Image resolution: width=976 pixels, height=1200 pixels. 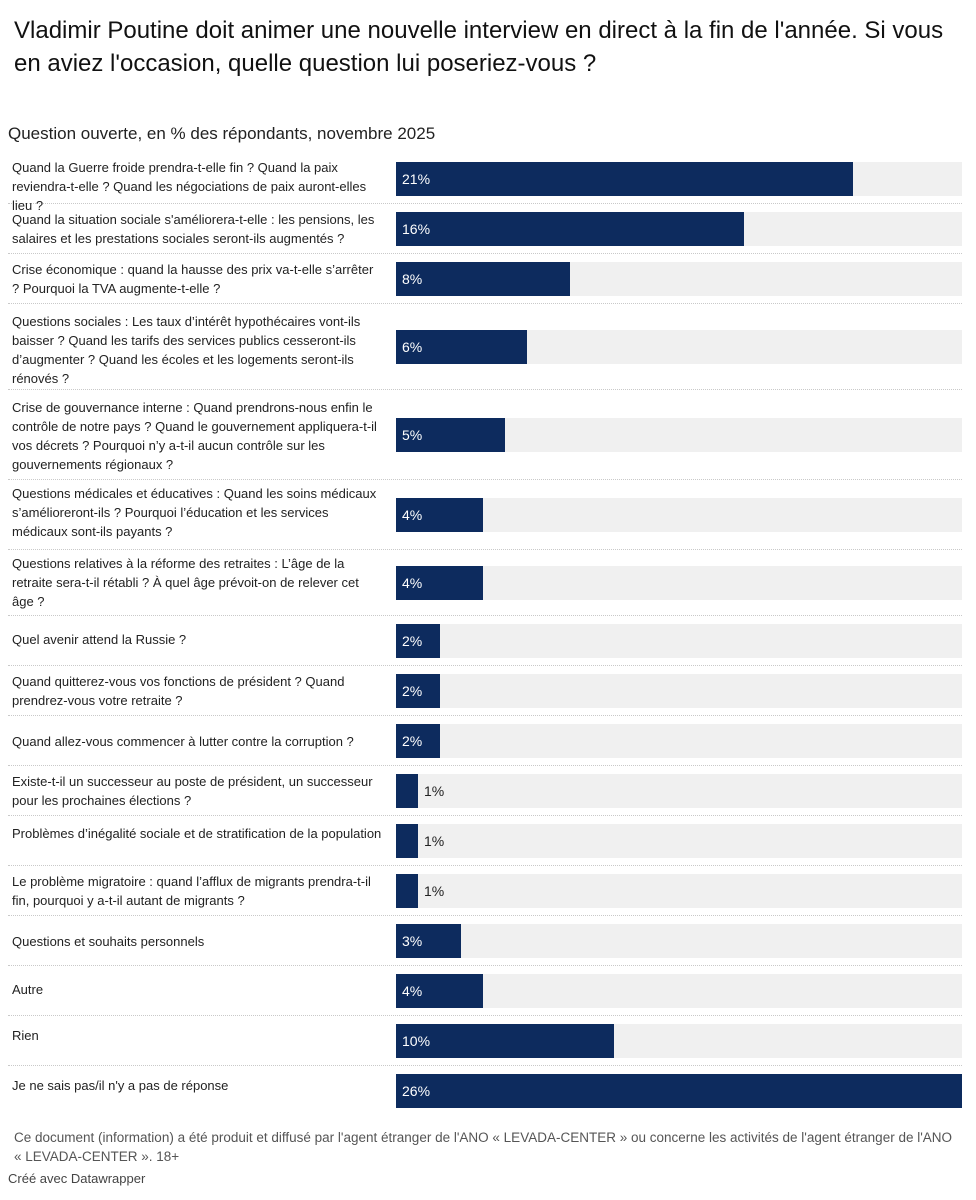 I want to click on bar-row: Autre 4%, so click(x=485, y=991).